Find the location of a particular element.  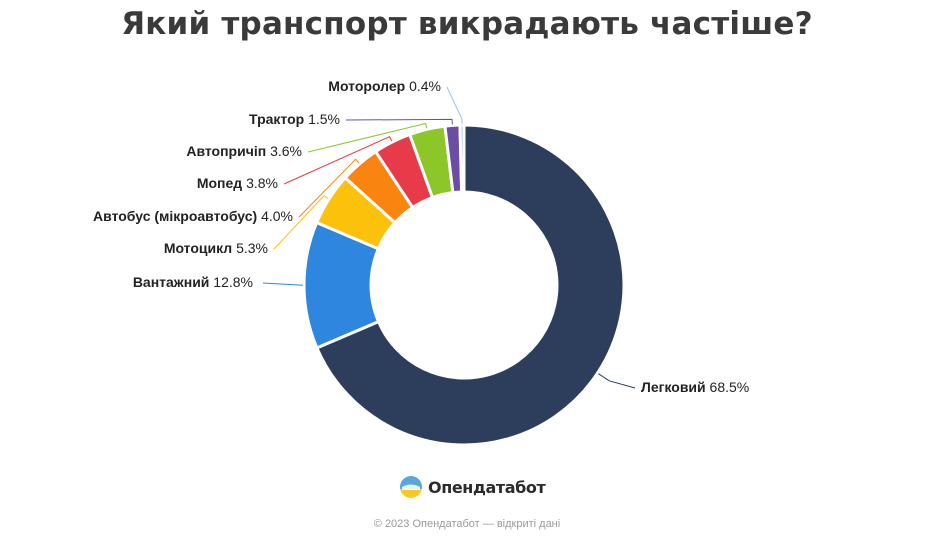

slice-label-value: 68.5% is located at coordinates (728, 387).